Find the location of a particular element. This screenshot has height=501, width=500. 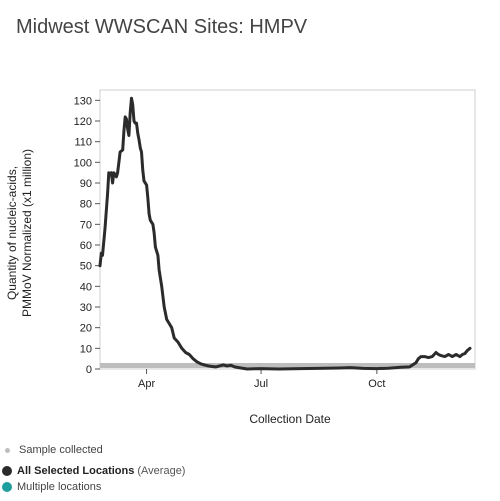

average-dot-icon is located at coordinates (7, 471).